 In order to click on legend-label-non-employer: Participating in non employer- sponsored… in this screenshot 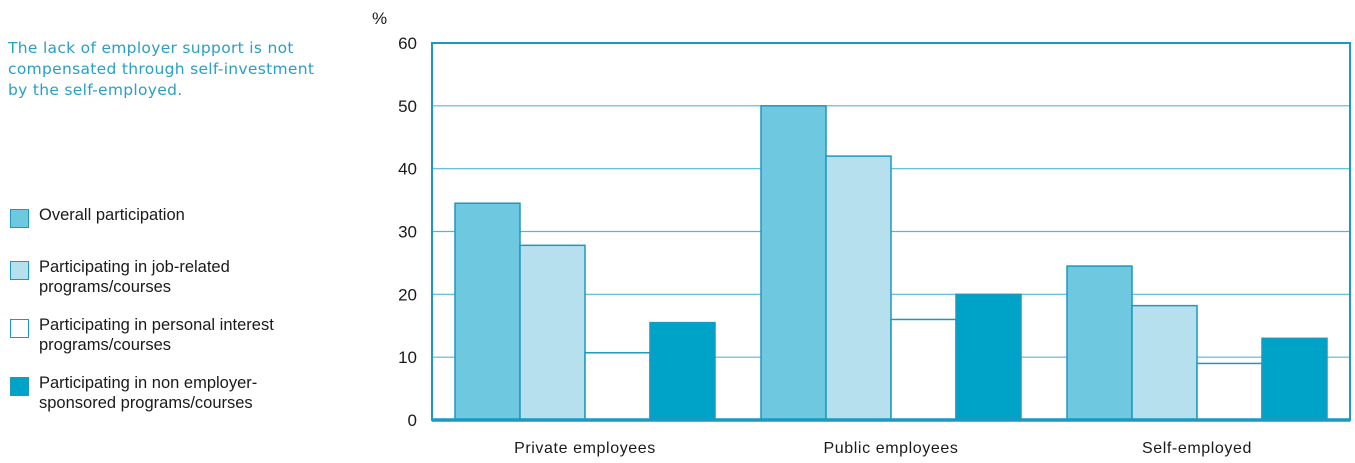, I will do `click(148, 393)`.